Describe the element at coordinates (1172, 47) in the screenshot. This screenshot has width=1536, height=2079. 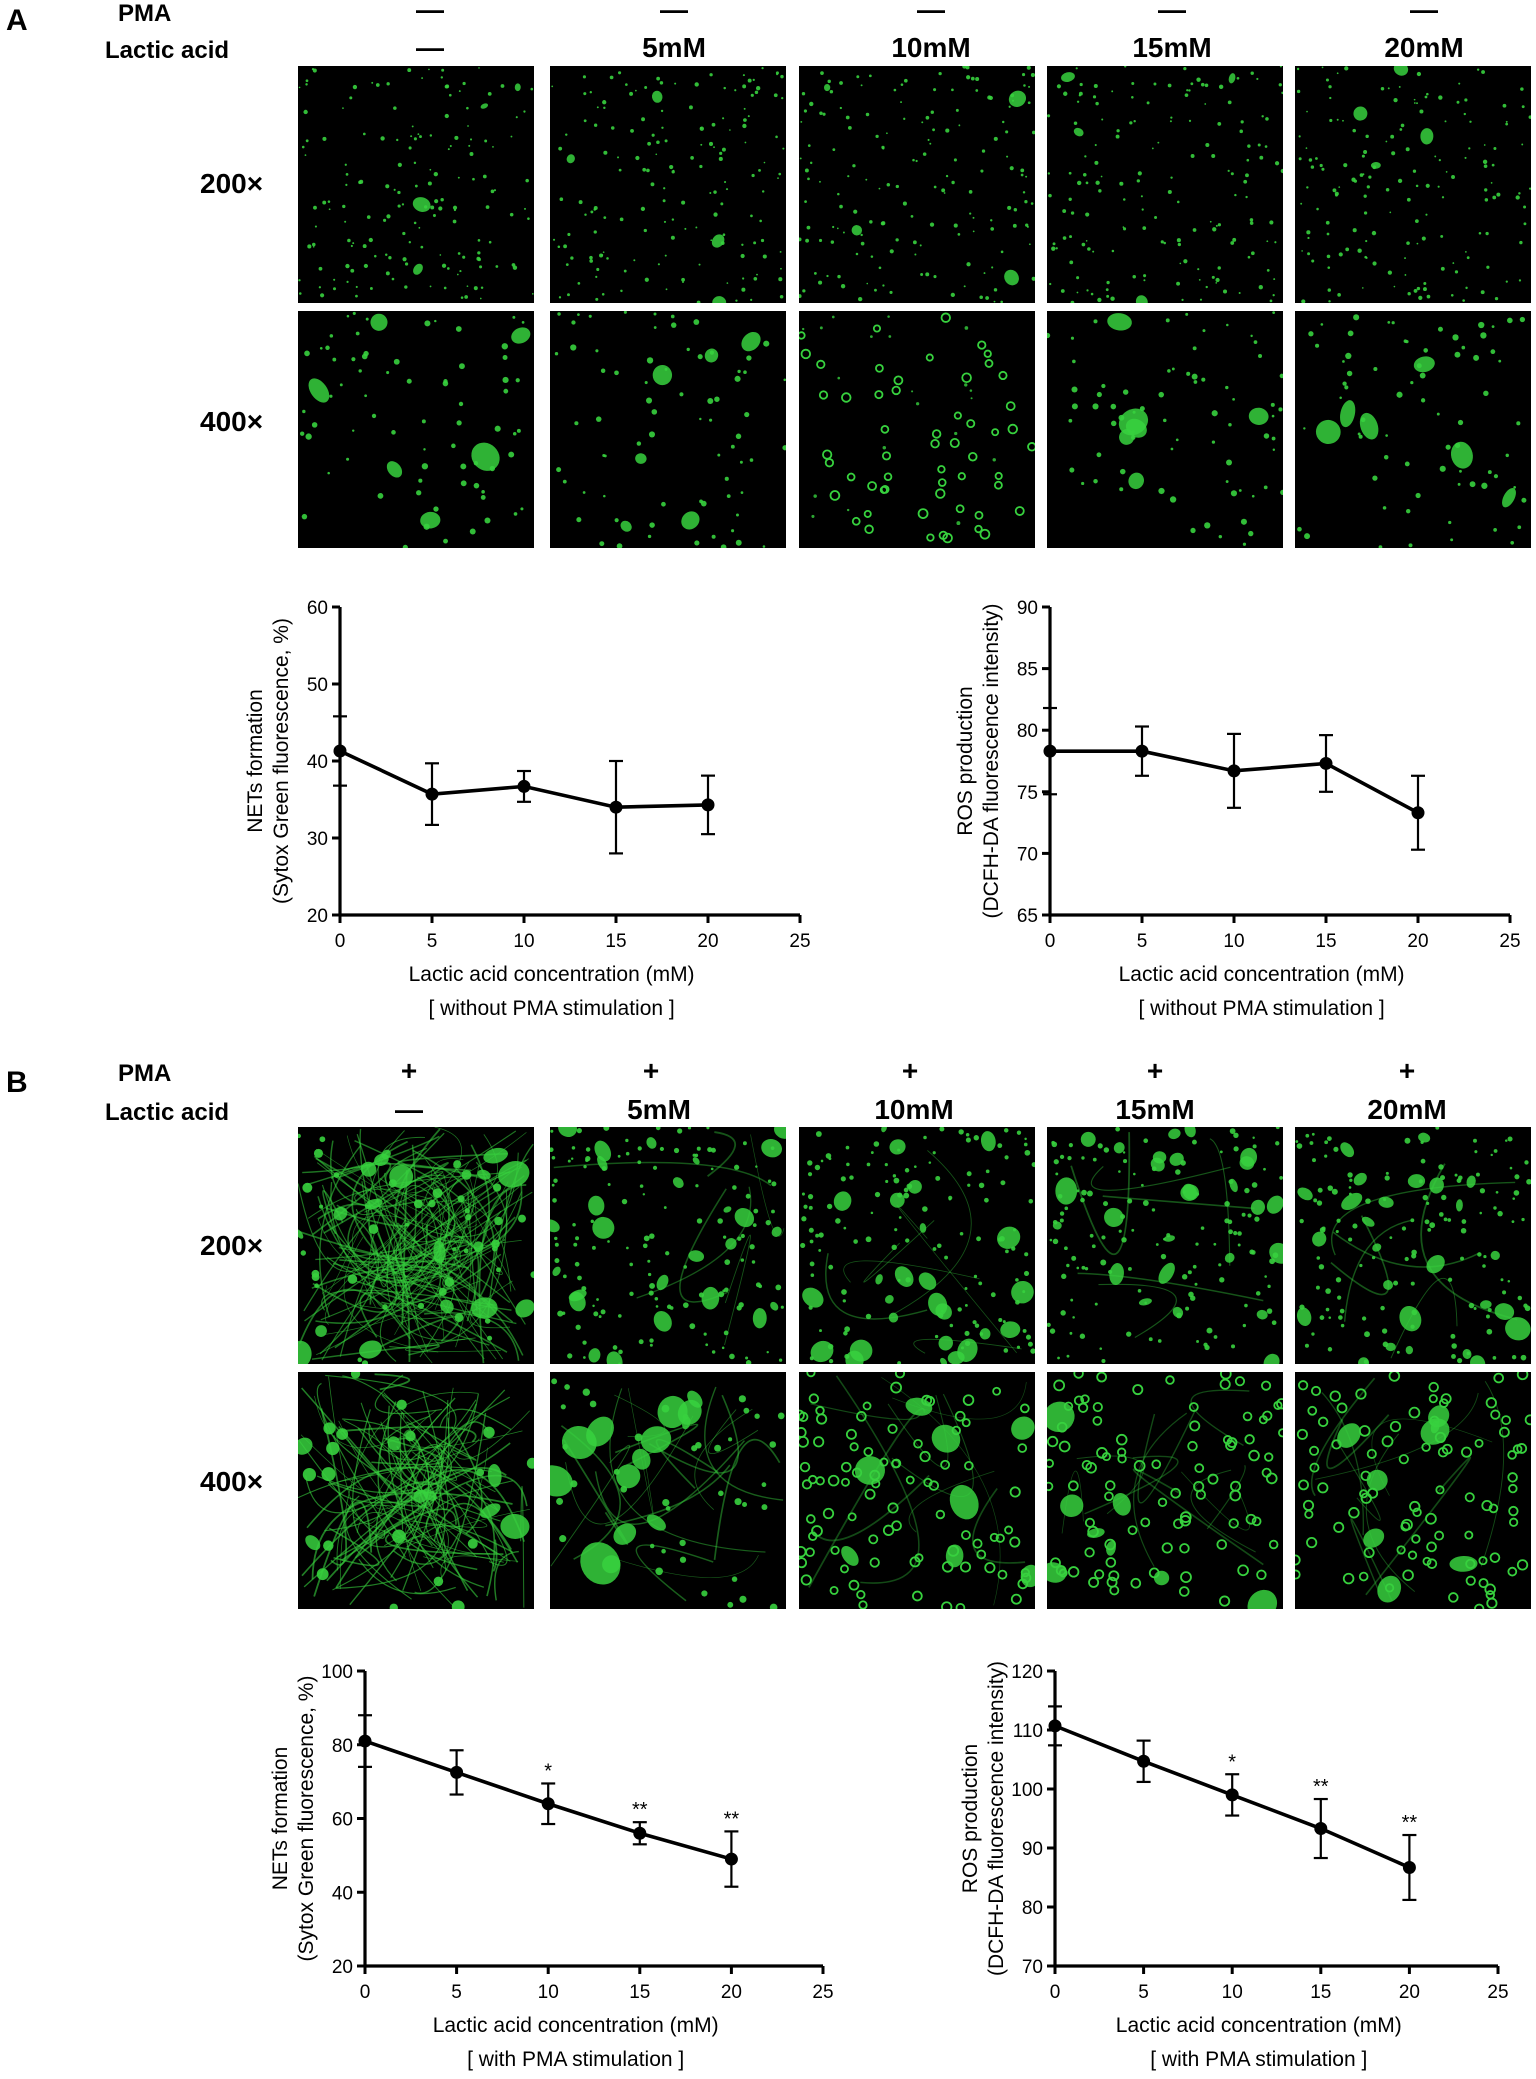
I see `lactic-value-a-4: 15mM` at that location.